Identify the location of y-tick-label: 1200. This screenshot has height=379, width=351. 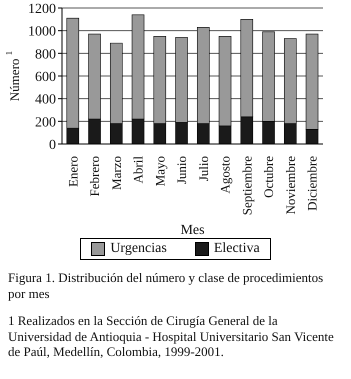
(42, 9).